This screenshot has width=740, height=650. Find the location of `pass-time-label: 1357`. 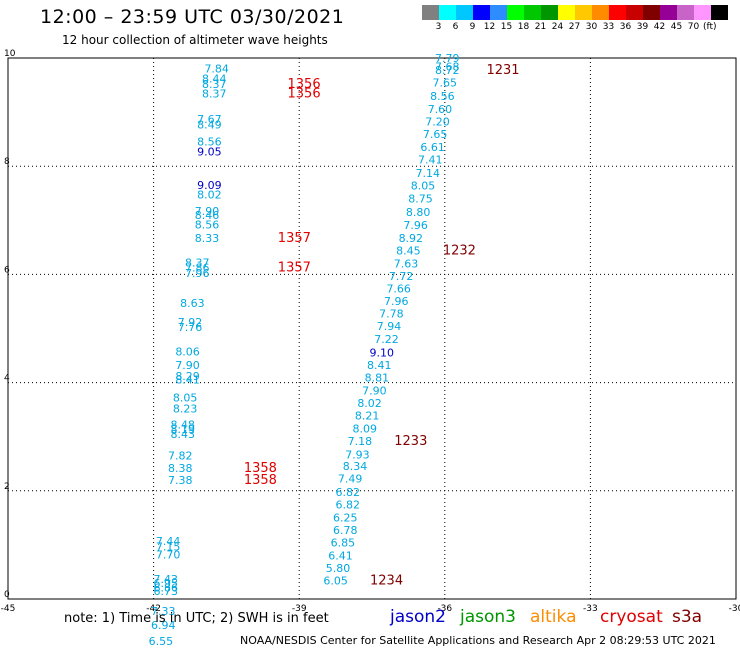

pass-time-label: 1357 is located at coordinates (294, 238).